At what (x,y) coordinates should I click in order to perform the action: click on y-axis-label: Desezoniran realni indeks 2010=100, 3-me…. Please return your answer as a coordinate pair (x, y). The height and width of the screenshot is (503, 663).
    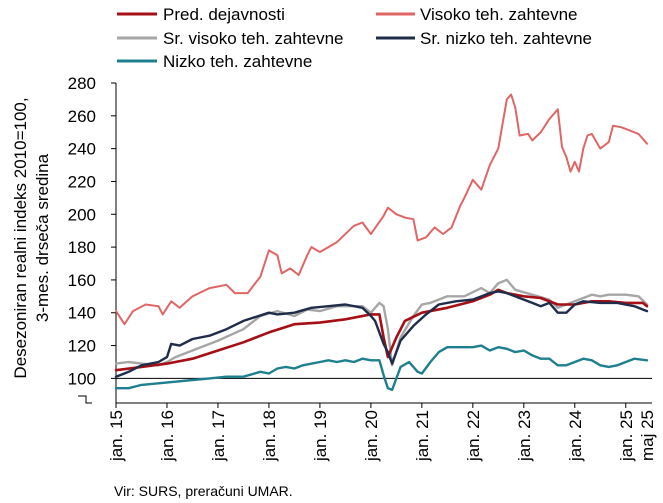
    Looking at the image, I should click on (31, 237).